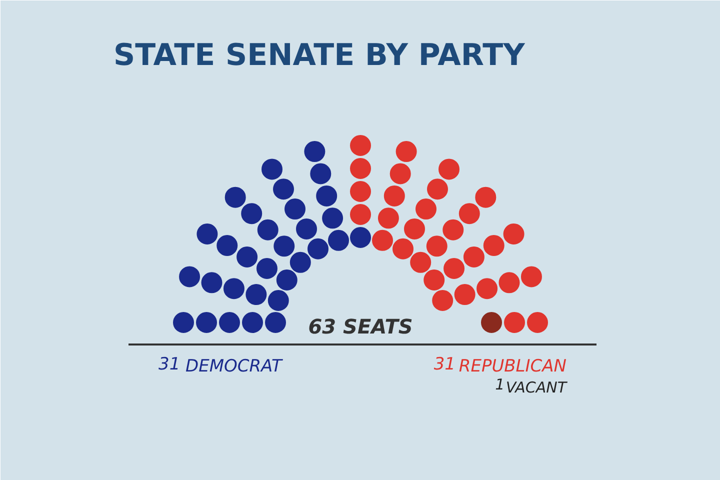 This screenshot has width=720, height=480. Describe the element at coordinates (512, 366) in the screenshot. I see `category-label: REPUBLICAN` at that location.